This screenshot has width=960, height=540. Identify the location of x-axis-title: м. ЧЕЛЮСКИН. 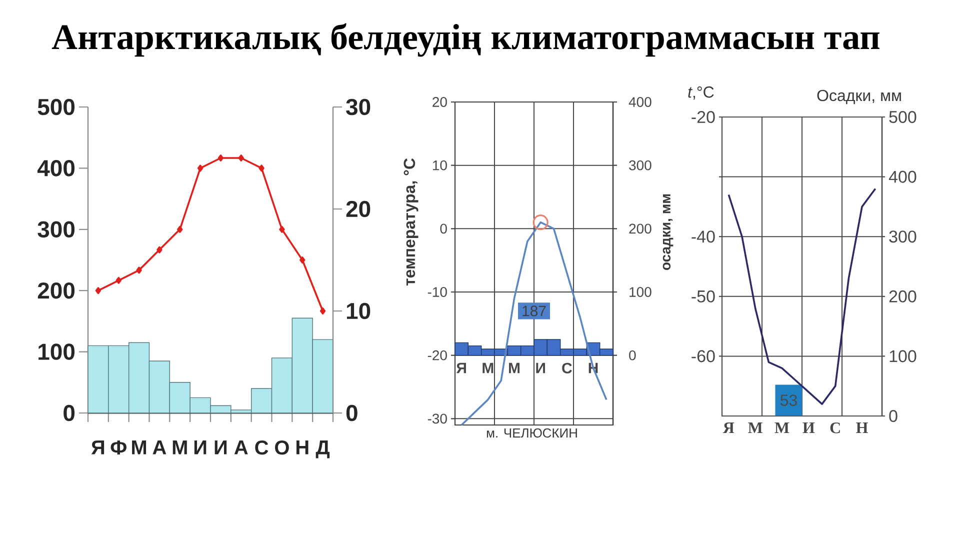
(531, 433).